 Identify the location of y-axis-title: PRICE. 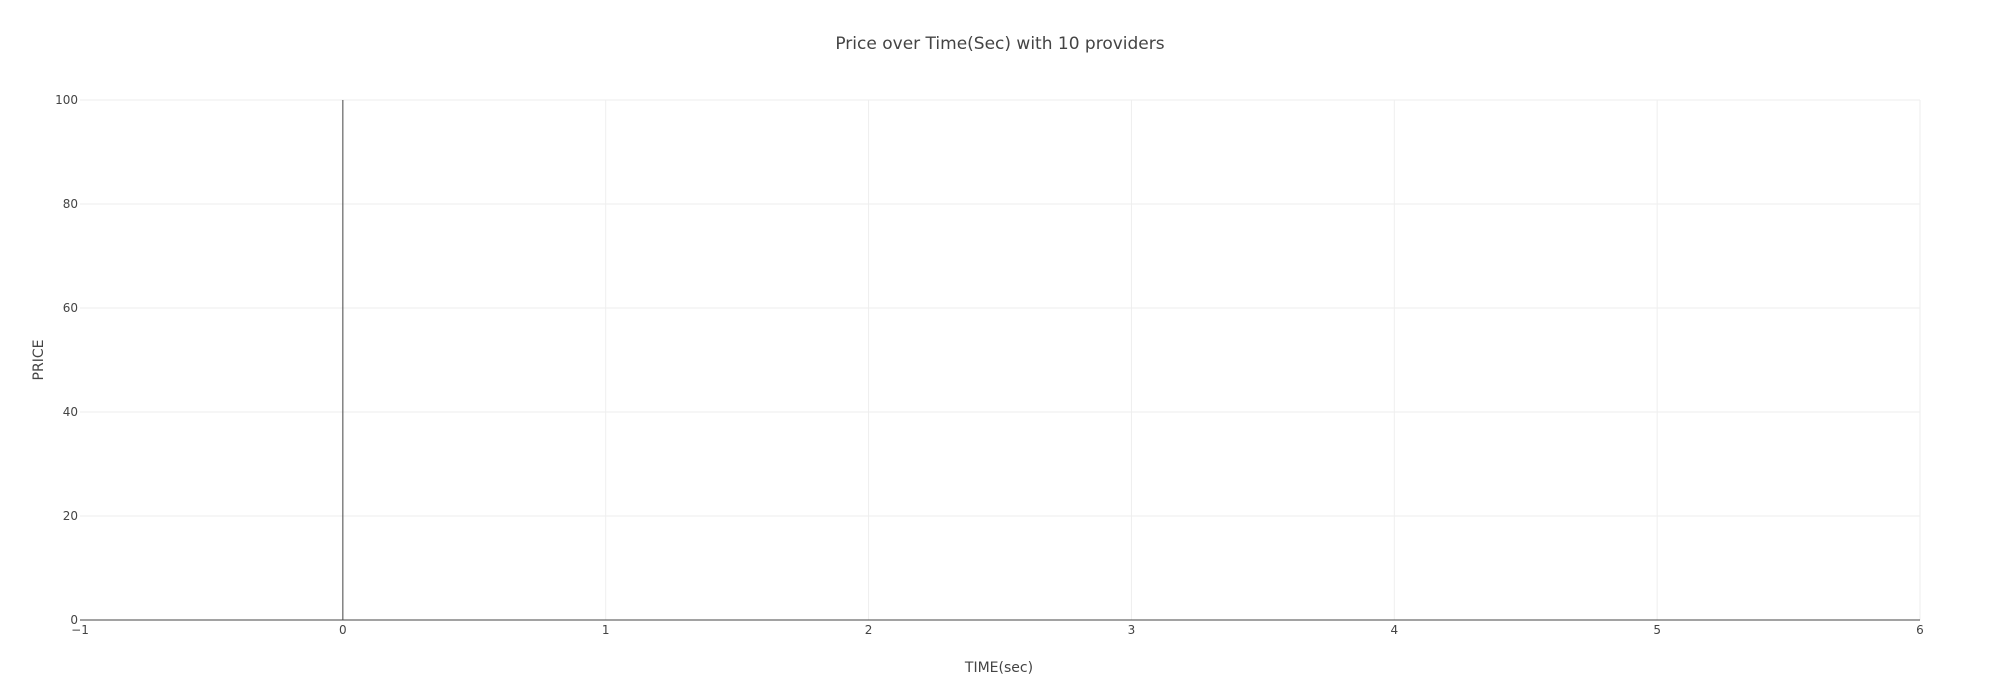
(39, 360).